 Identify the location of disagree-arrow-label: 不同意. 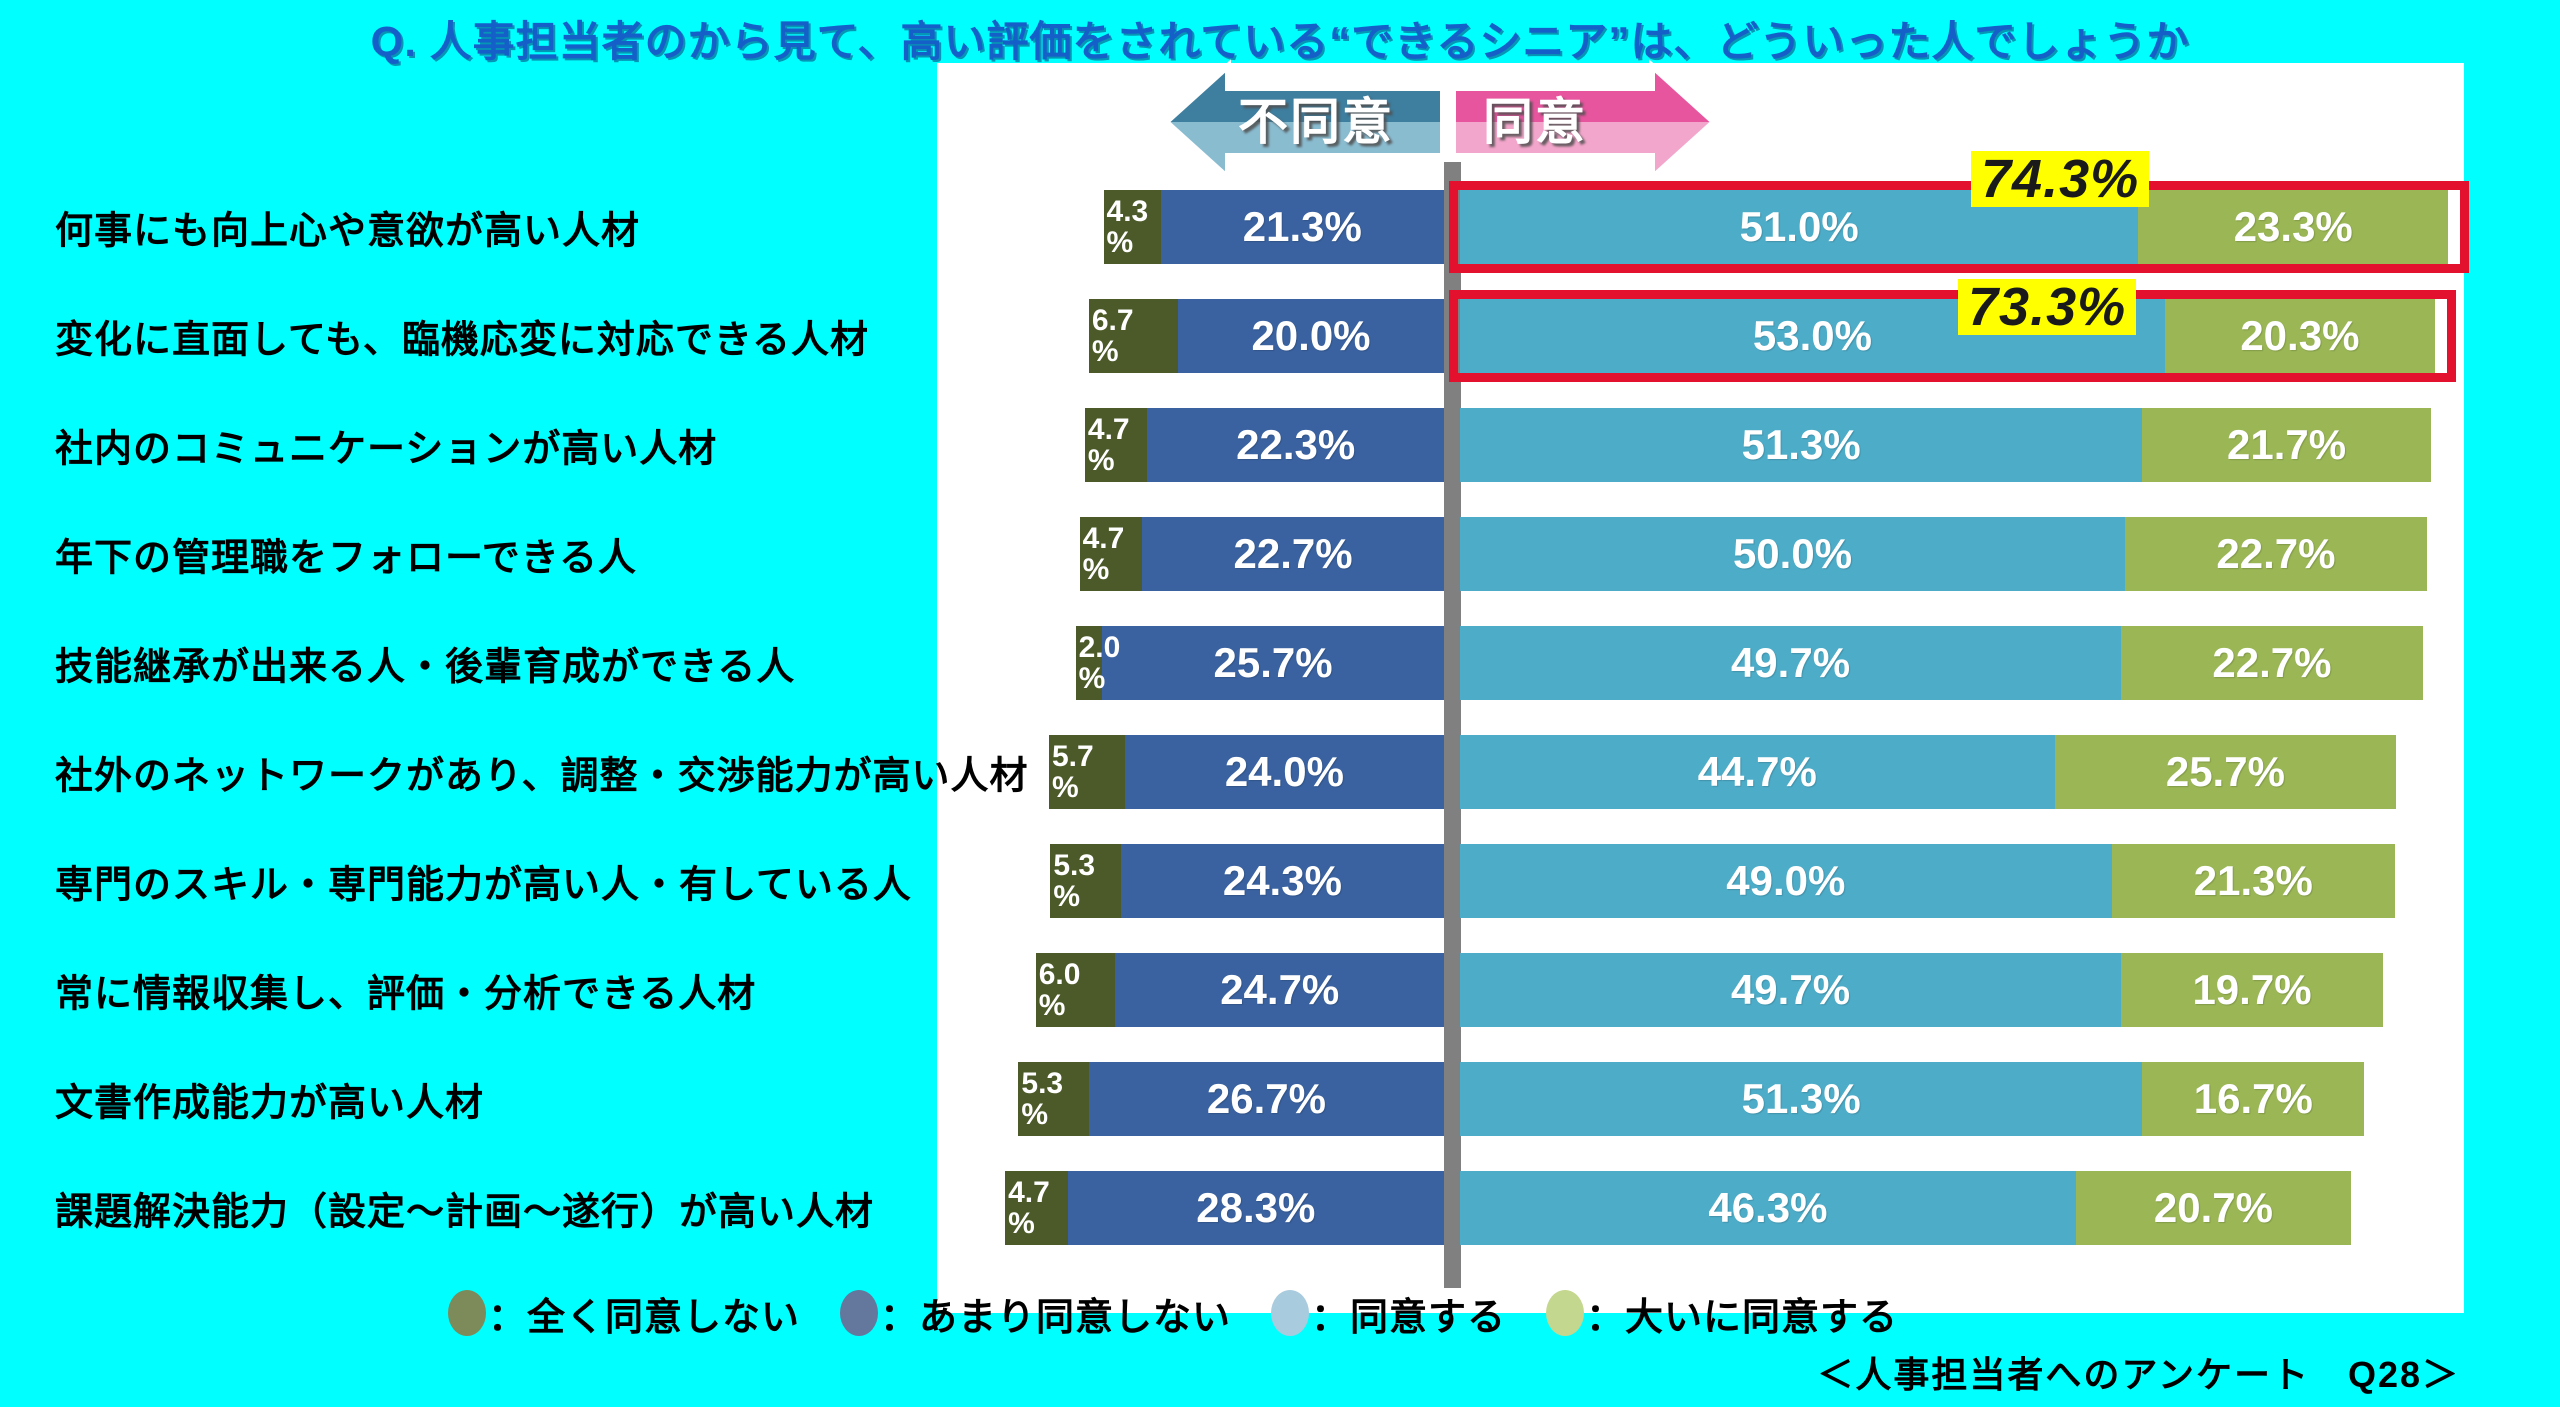
(1316, 122).